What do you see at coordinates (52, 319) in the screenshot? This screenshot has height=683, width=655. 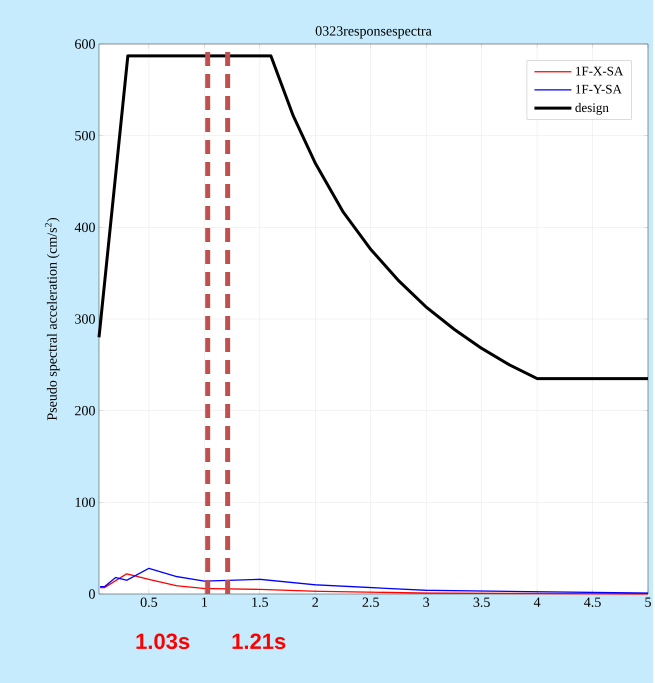 I see `y-axis-title: Pseudo spectral acceleration (cm/s$^{2}$)` at bounding box center [52, 319].